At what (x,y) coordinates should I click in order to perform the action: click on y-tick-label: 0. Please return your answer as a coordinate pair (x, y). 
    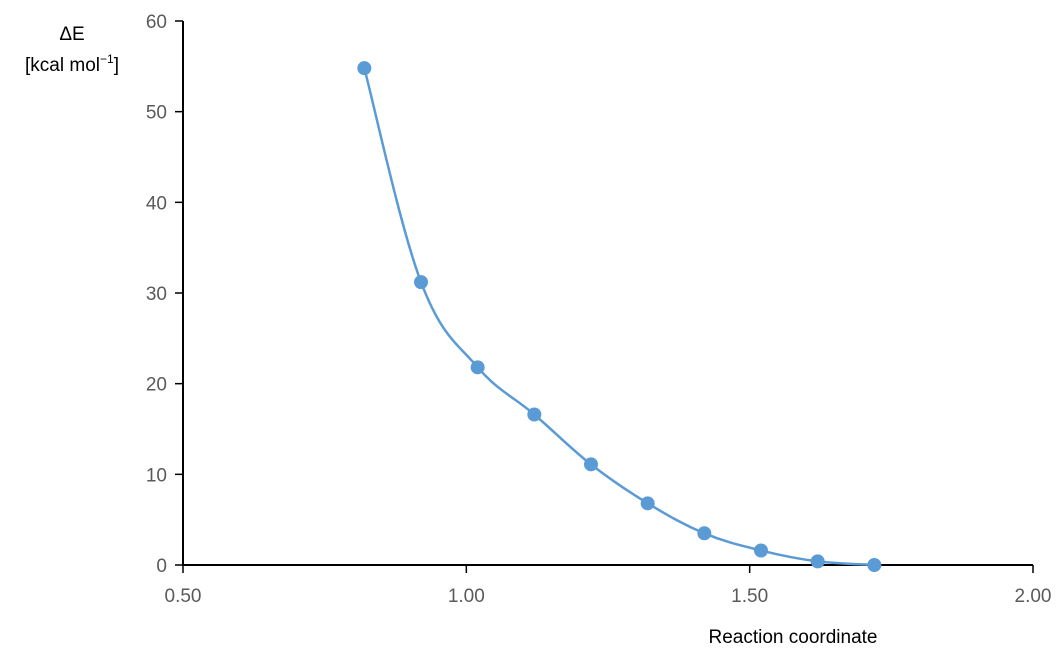
    Looking at the image, I should click on (161, 566).